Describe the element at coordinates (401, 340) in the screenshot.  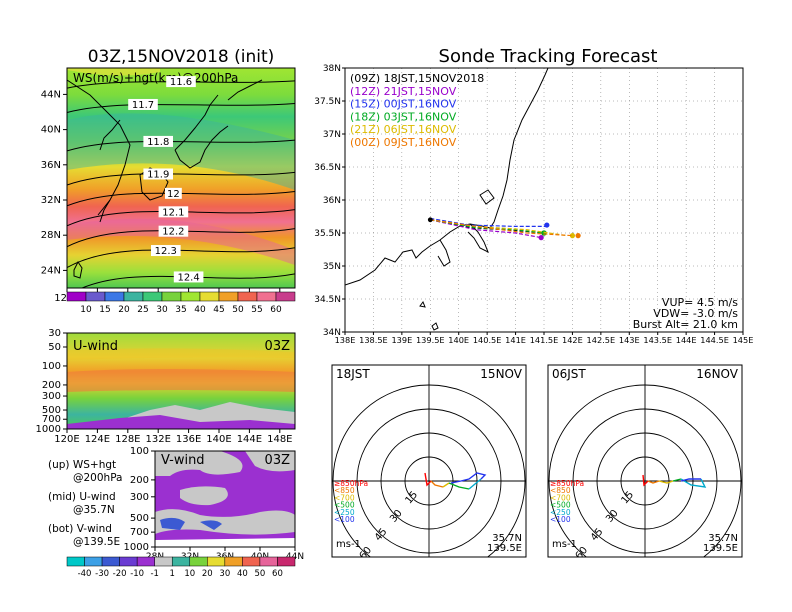
I see `tick-label: 139E` at that location.